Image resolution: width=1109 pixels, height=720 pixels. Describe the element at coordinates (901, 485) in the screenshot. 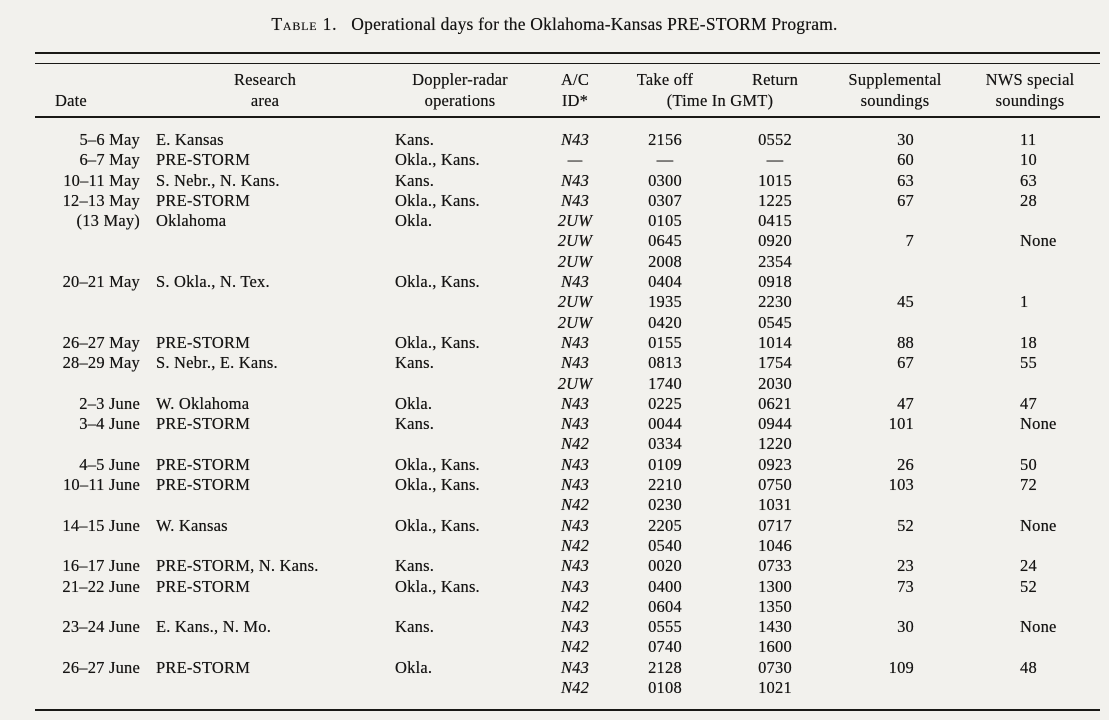

I see `cell-suppl: 103` at that location.